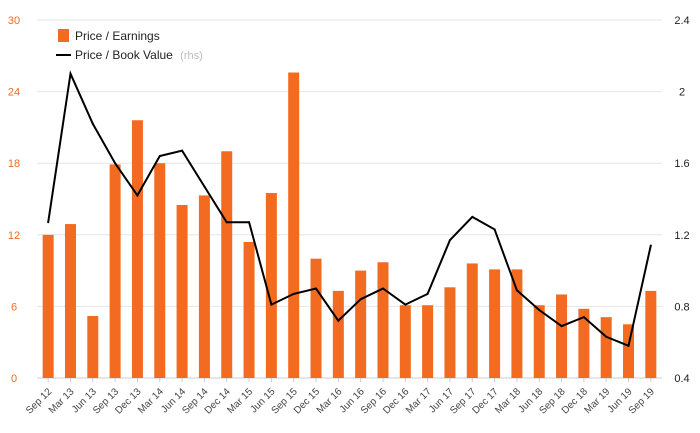  What do you see at coordinates (240, 401) in the screenshot?
I see `x-tick-label: Mar 15` at bounding box center [240, 401].